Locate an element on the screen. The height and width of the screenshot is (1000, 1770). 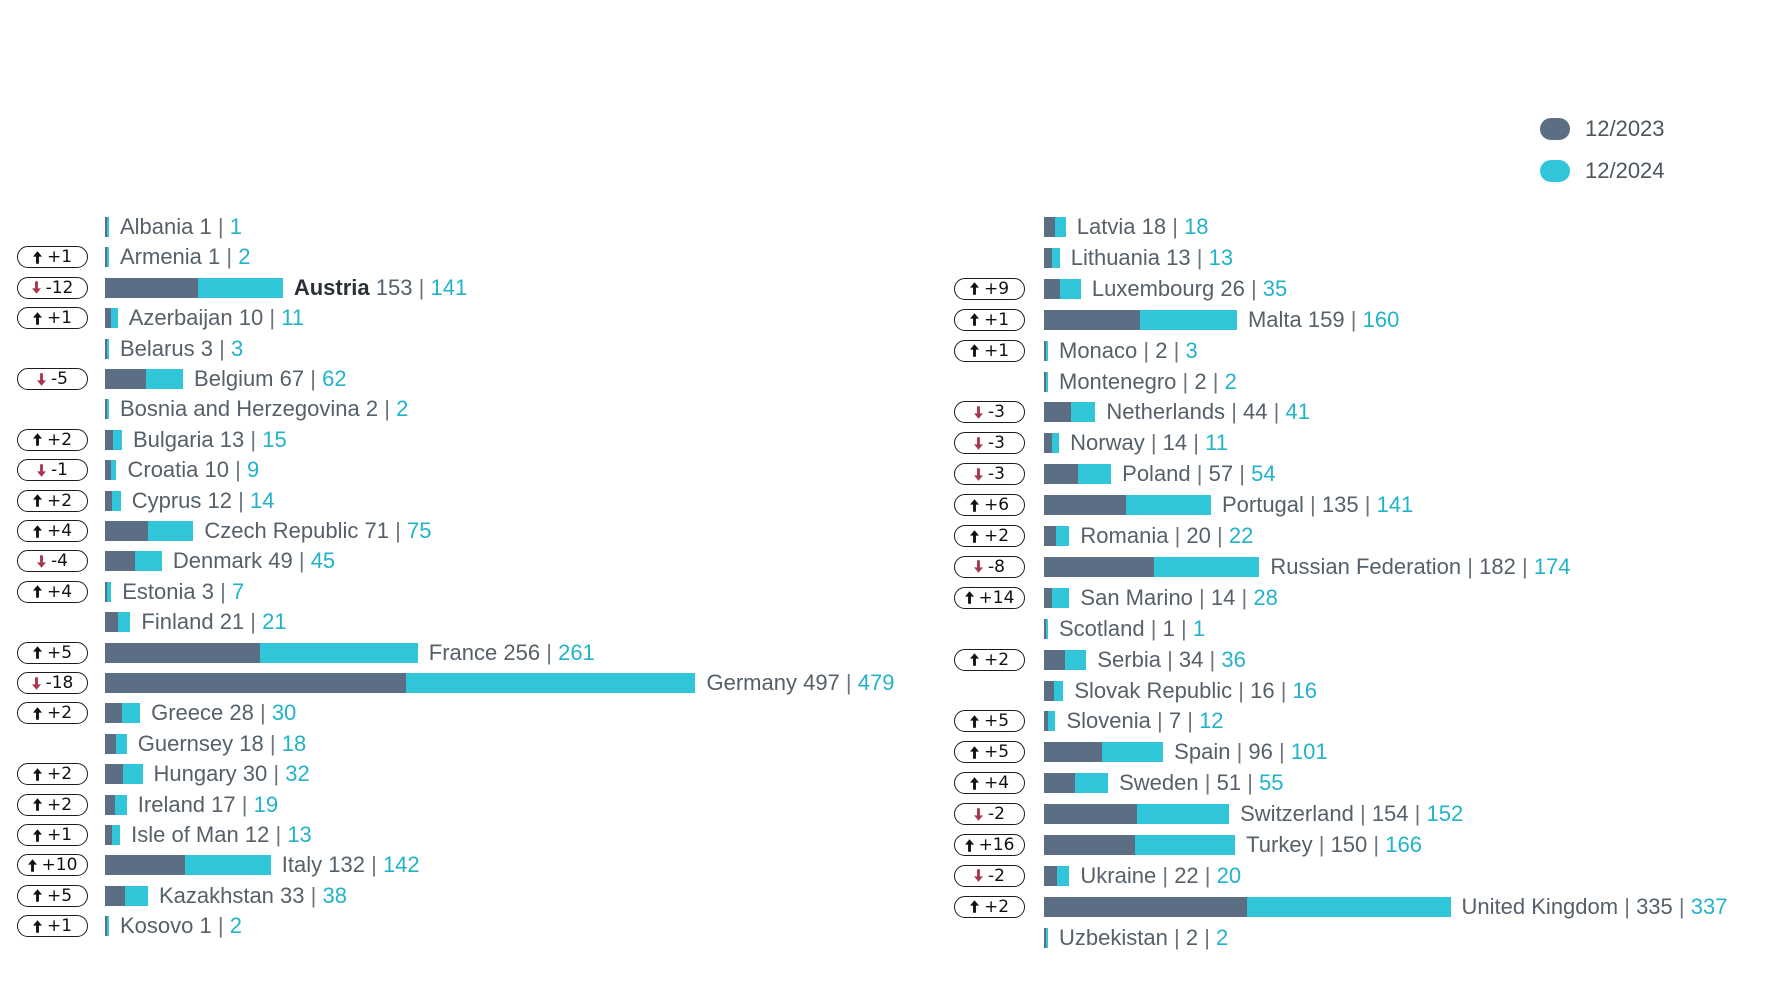
value-2023: 2 is located at coordinates (1200, 381).